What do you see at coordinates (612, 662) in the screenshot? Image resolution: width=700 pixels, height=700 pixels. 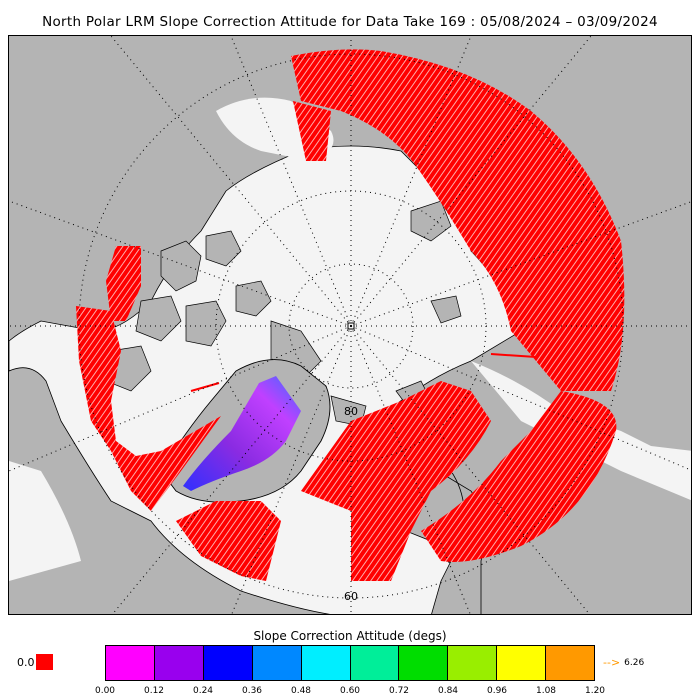 I see `arrow-right-icon: -->` at bounding box center [612, 662].